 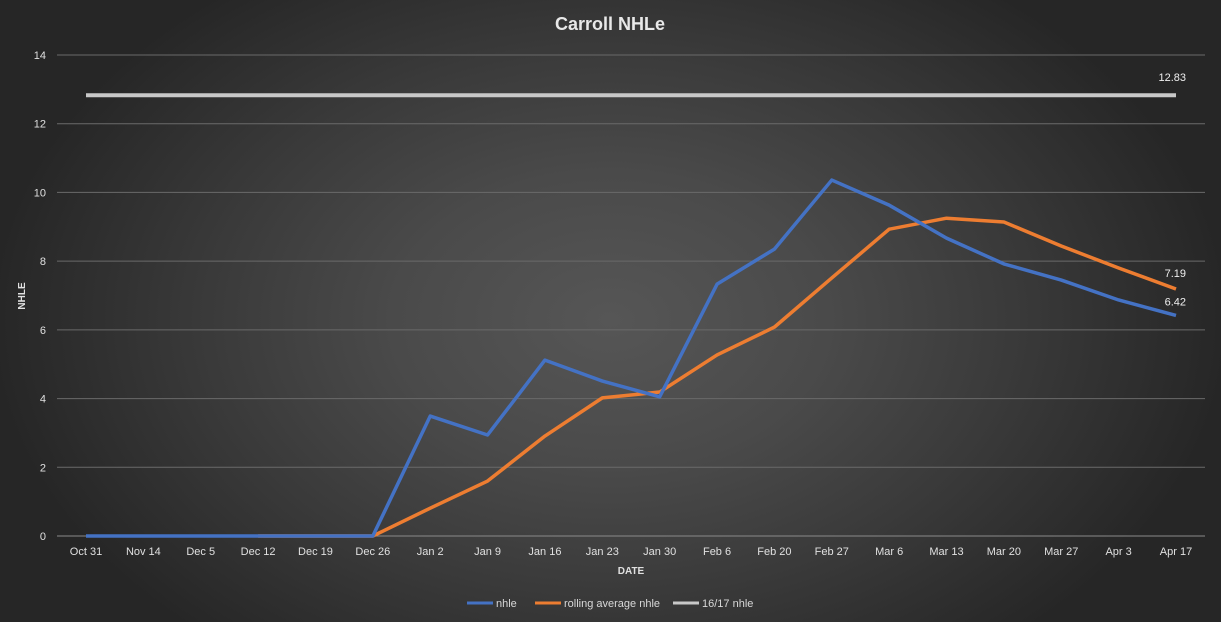 What do you see at coordinates (40, 193) in the screenshot?
I see `y-tick-label: 10` at bounding box center [40, 193].